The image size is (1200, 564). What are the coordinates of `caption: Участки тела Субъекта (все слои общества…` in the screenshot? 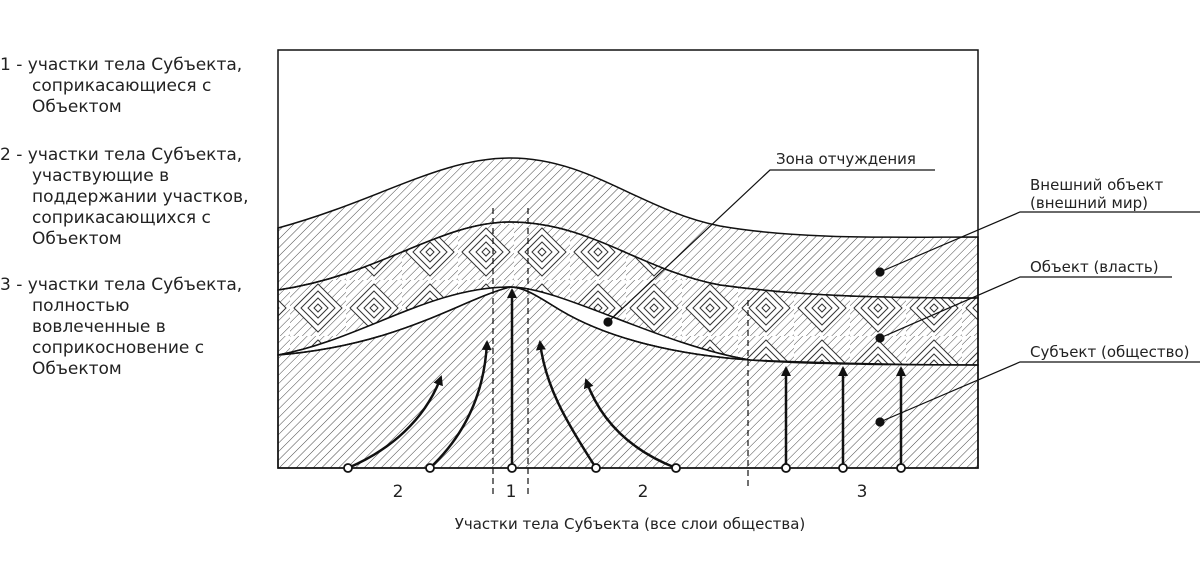 It's located at (630, 524).